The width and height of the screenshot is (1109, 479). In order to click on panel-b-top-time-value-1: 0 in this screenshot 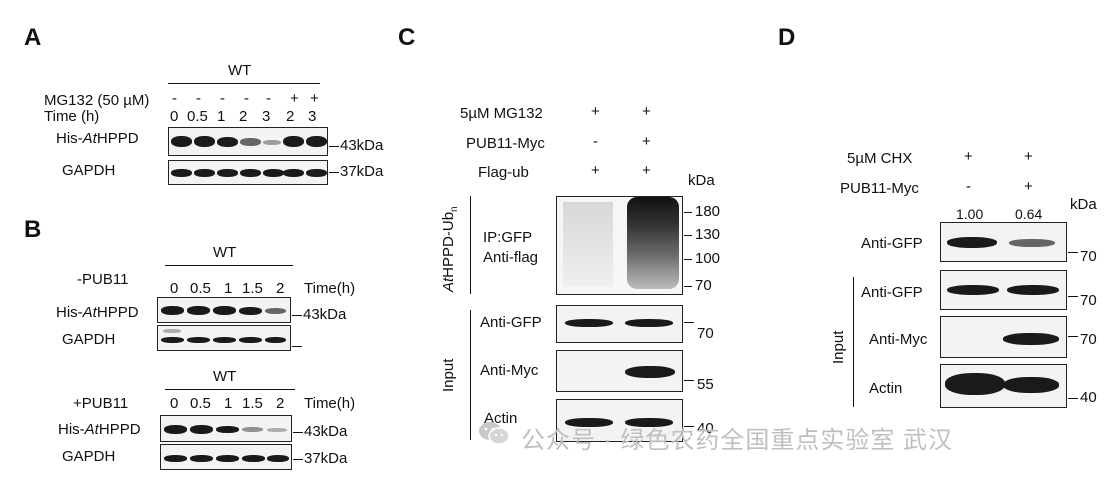, I will do `click(174, 288)`.